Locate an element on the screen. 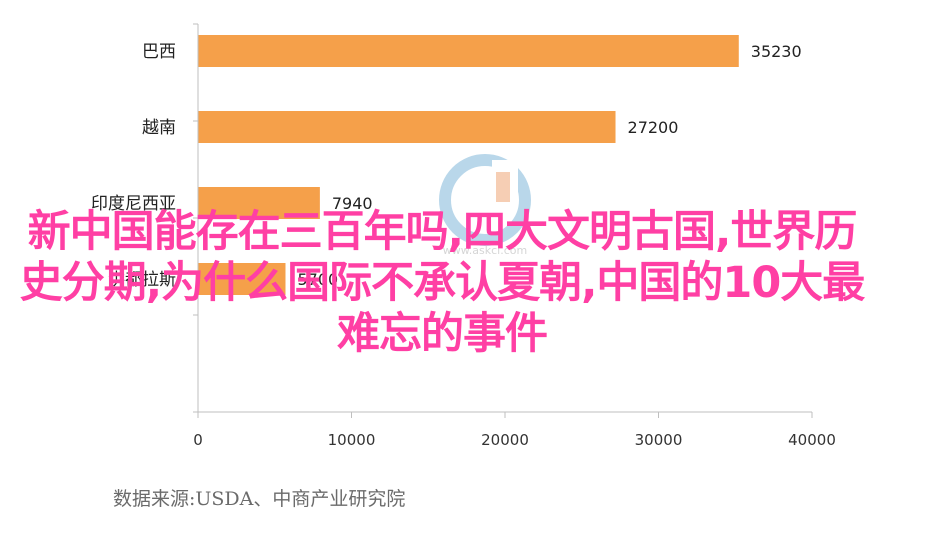 This screenshot has width=931, height=539. watermark-text: www.askci.com is located at coordinates (485, 250).